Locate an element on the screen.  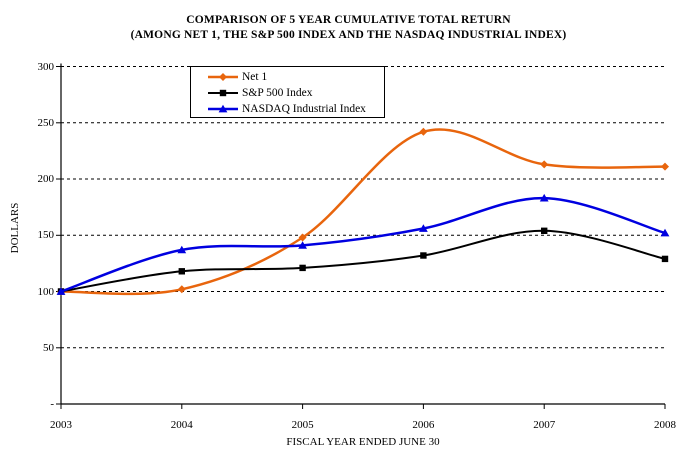
y-tick-label: 100 is located at coordinates (46, 291).